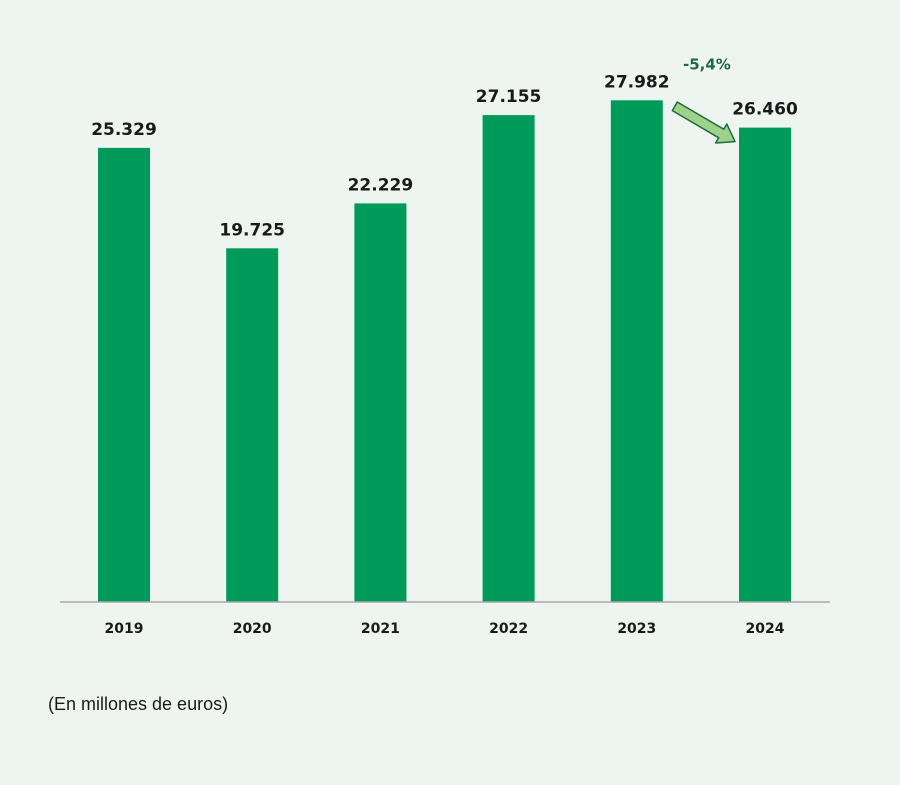 The image size is (900, 785). Describe the element at coordinates (124, 374) in the screenshot. I see `bar-2019` at that location.